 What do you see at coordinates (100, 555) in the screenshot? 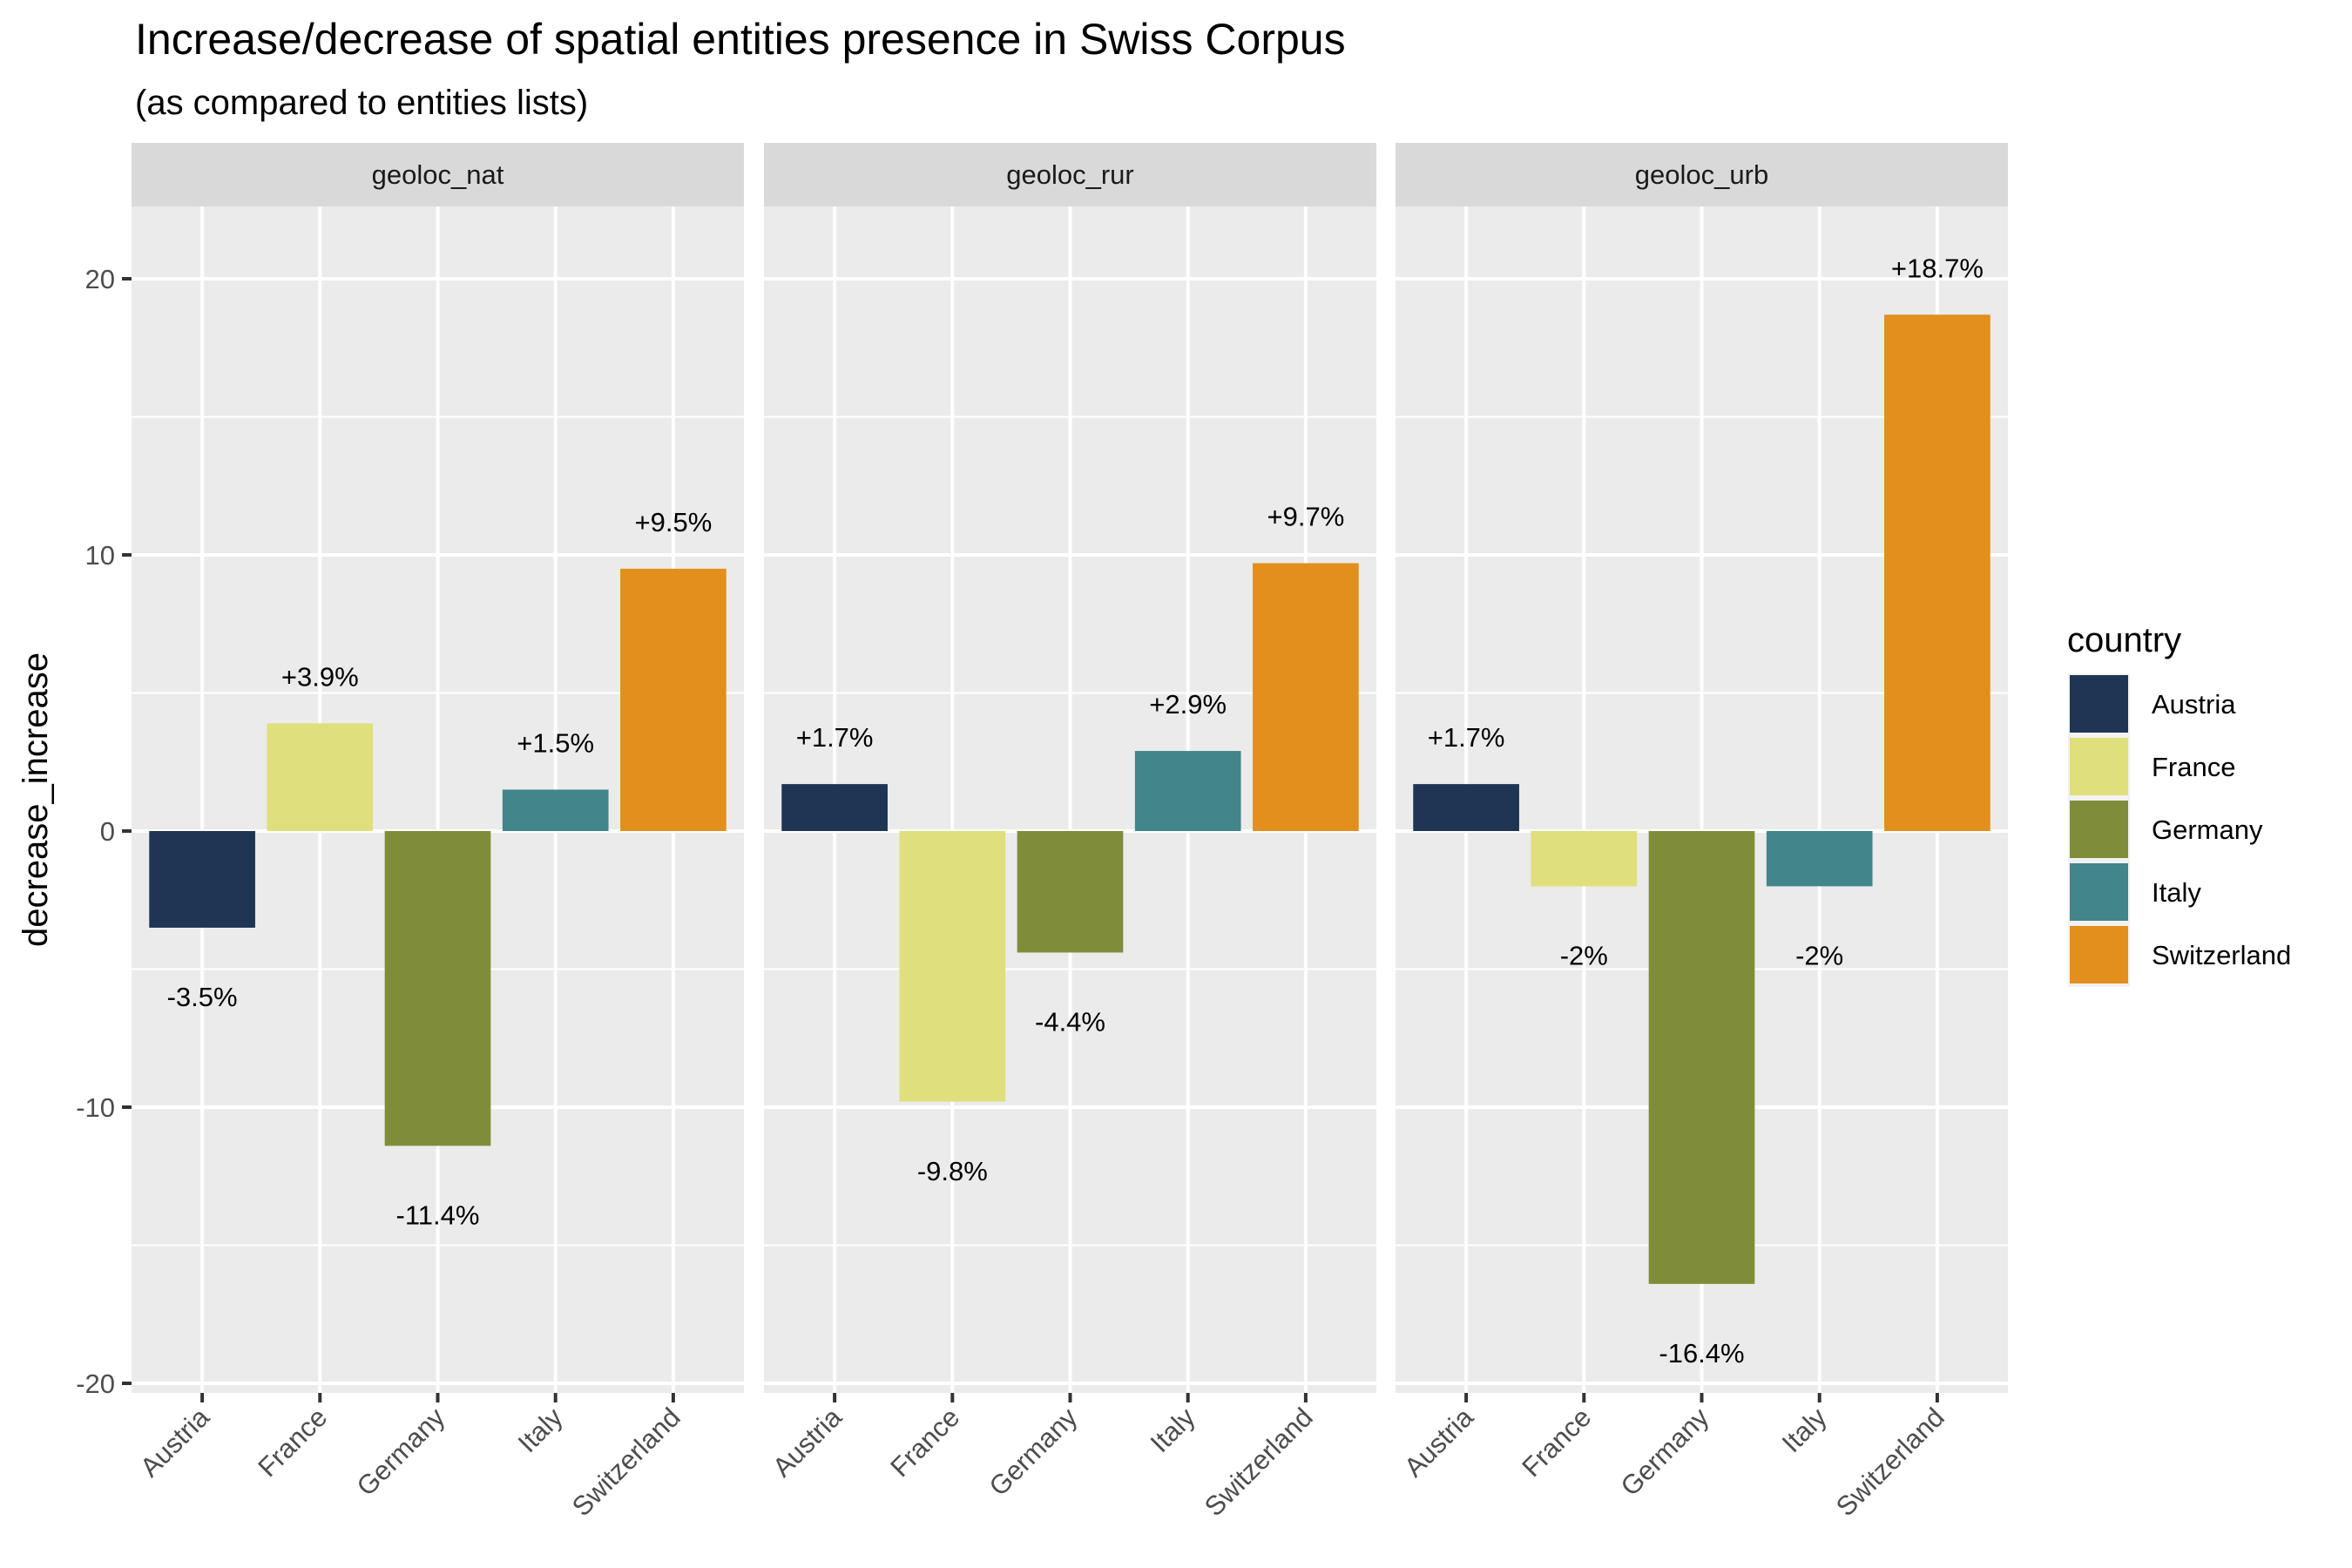
I see `y-tick-label: 10` at bounding box center [100, 555].